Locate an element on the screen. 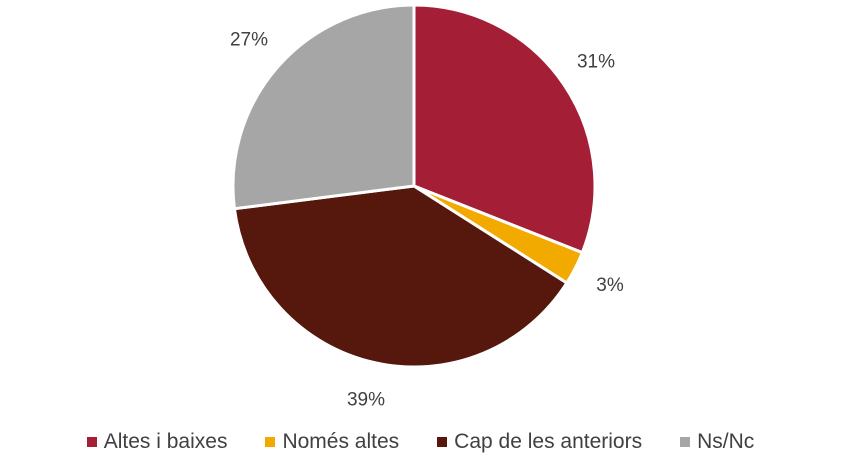  legend-label: Ns/Nc is located at coordinates (726, 441).